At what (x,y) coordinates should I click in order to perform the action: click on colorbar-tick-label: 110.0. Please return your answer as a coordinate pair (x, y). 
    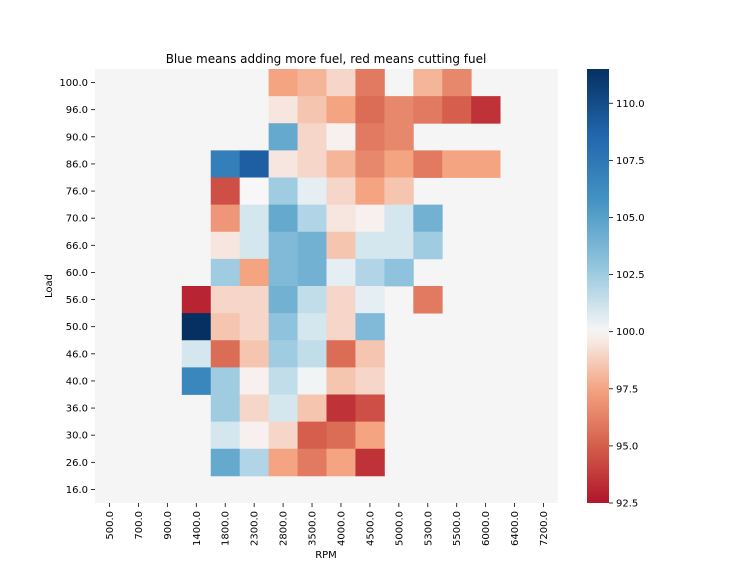
    Looking at the image, I should click on (630, 104).